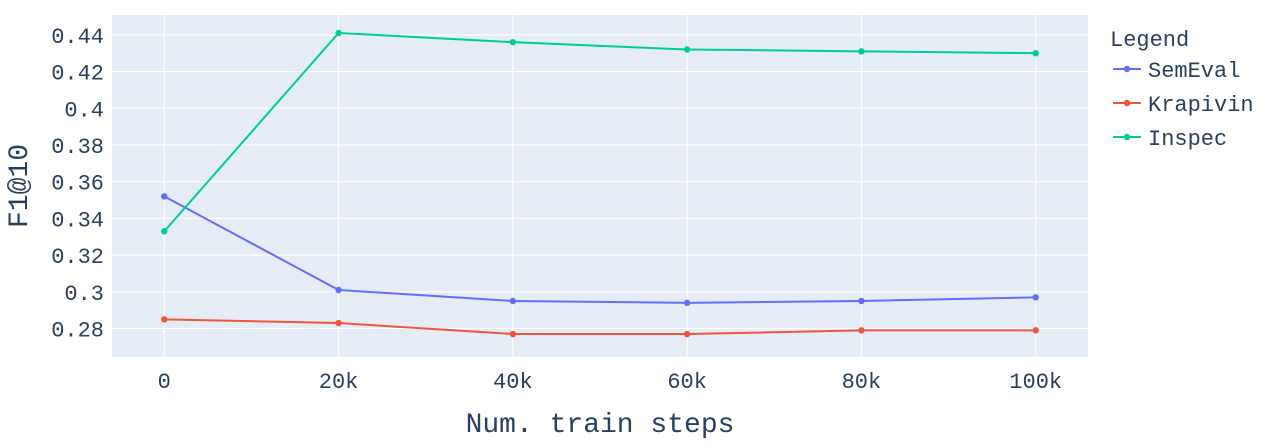  I want to click on legend-items: SemEval Krapivin Inspec, so click(1183, 105).